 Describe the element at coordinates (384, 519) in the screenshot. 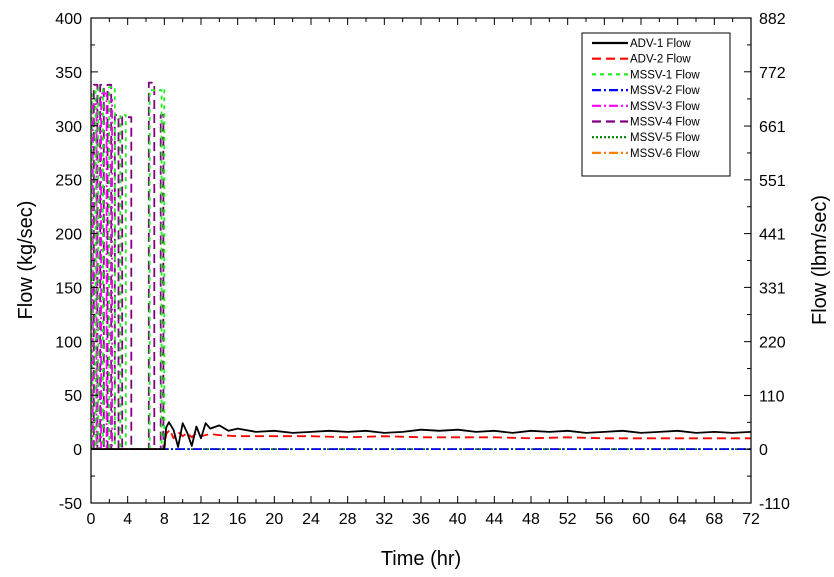

I see `x-tick-label: 32` at that location.